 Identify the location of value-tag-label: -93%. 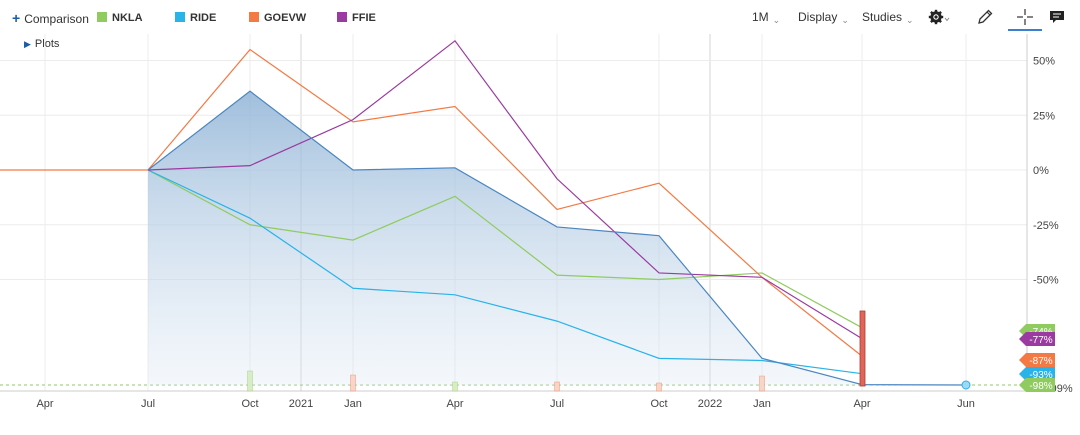
(1040, 375).